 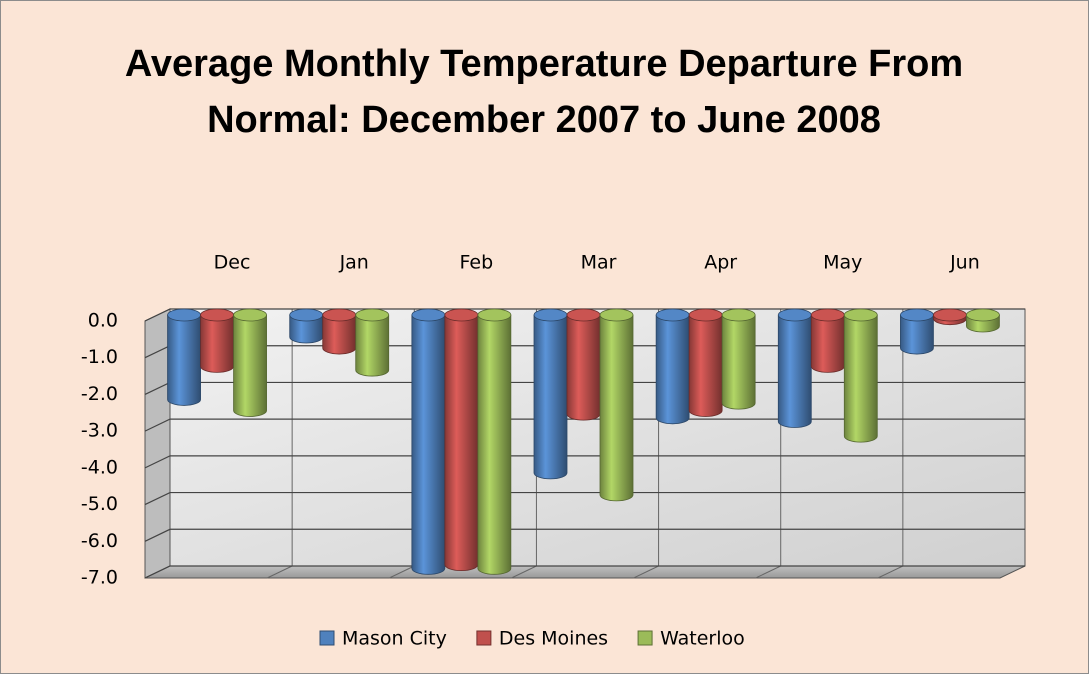 What do you see at coordinates (99, 394) in the screenshot?
I see `y-tick-label: -2.0` at bounding box center [99, 394].